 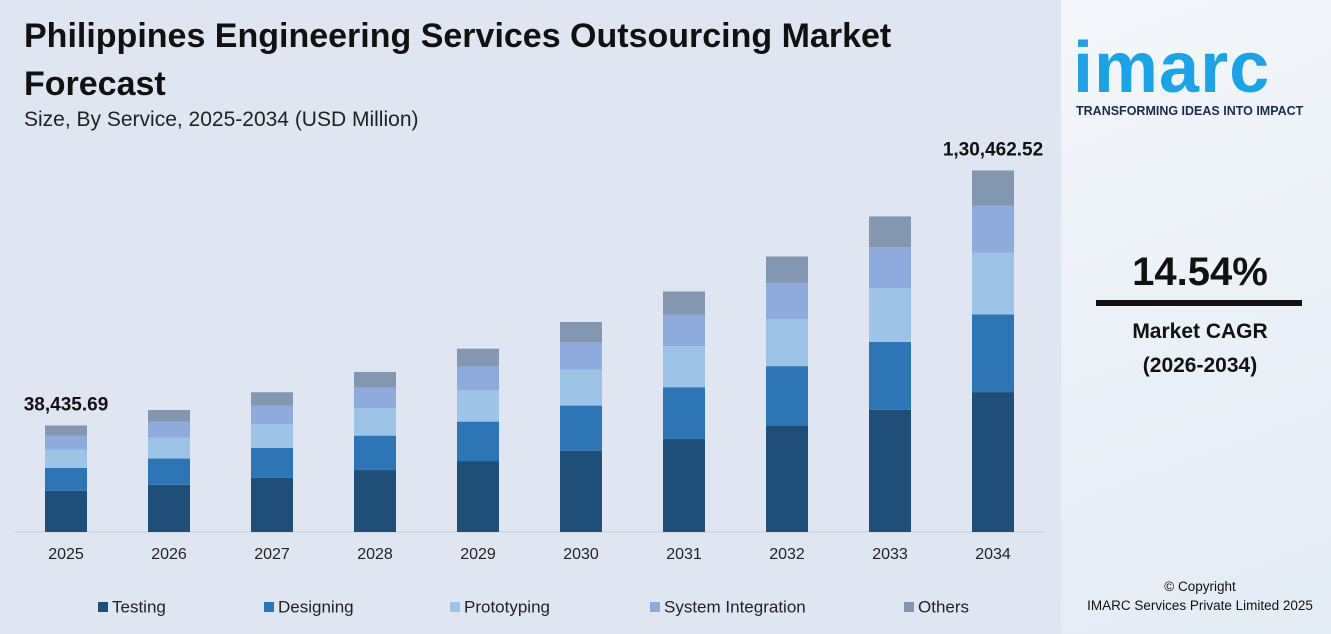 I want to click on x-tick-label: 2030, so click(x=581, y=554).